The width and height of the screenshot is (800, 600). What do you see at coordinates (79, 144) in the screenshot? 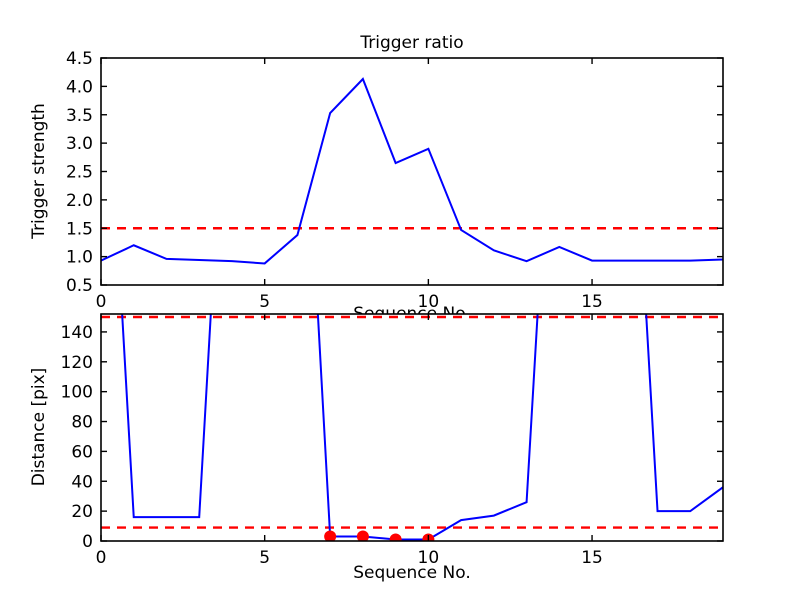
I see `y-tick-label: 3.0` at bounding box center [79, 144].